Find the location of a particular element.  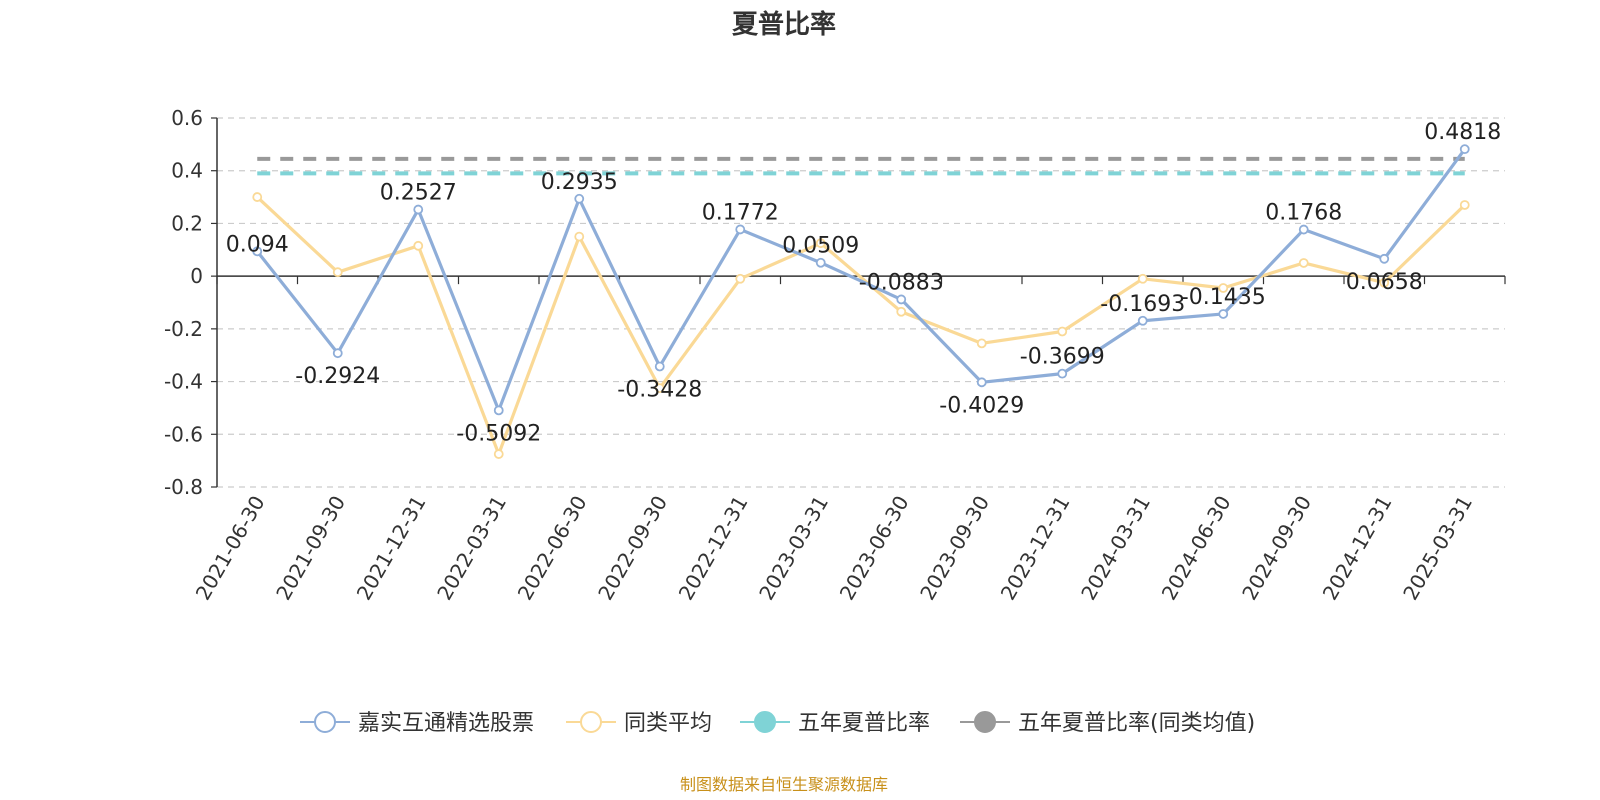

legend-item: 嘉实互通精选股票 is located at coordinates (417, 723).